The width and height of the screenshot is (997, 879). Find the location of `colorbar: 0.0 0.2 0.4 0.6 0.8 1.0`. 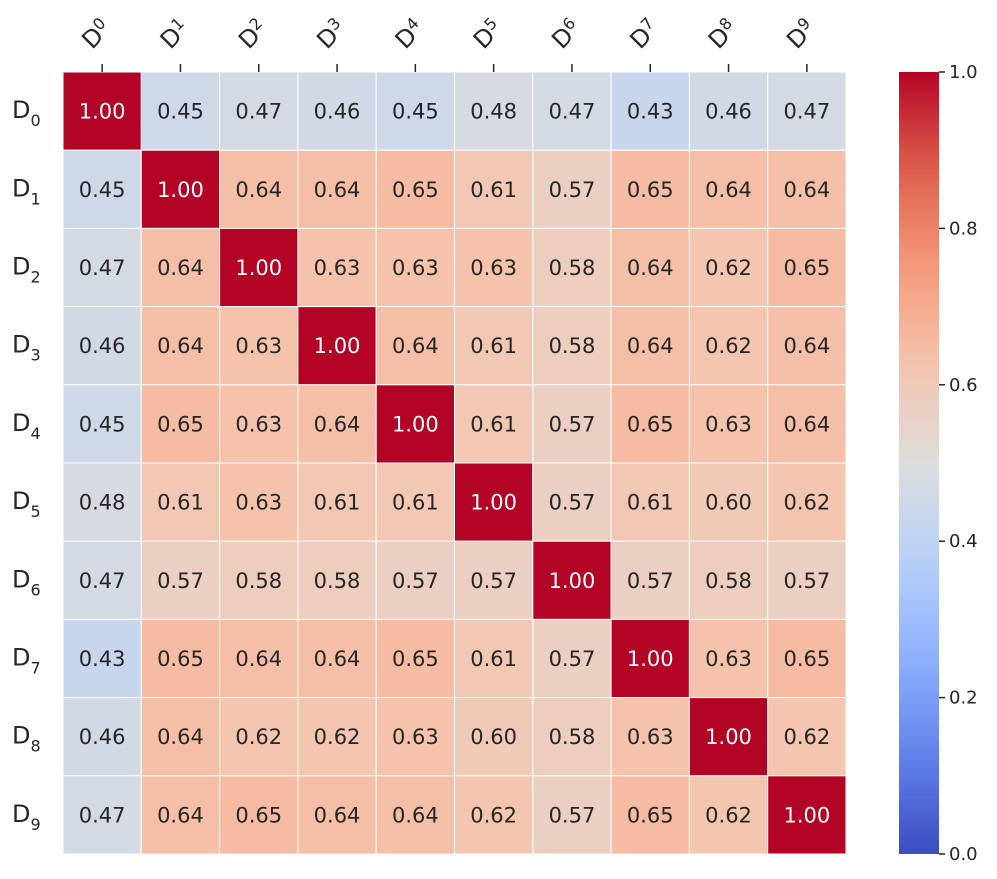

colorbar: 0.0 0.2 0.4 0.6 0.8 1.0 is located at coordinates (938, 463).